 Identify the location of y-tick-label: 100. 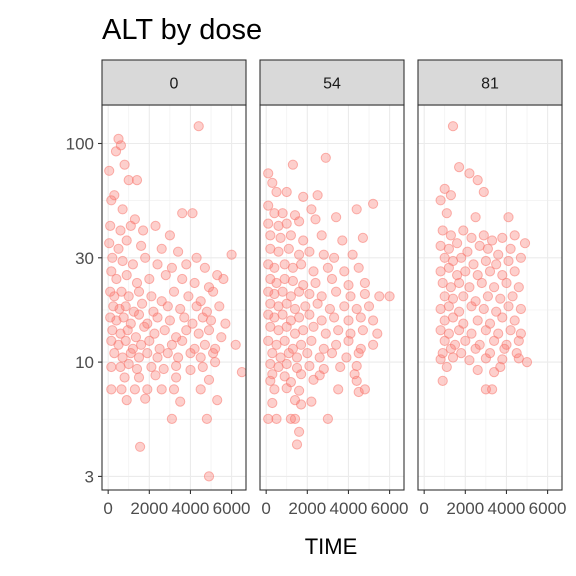
(80, 143).